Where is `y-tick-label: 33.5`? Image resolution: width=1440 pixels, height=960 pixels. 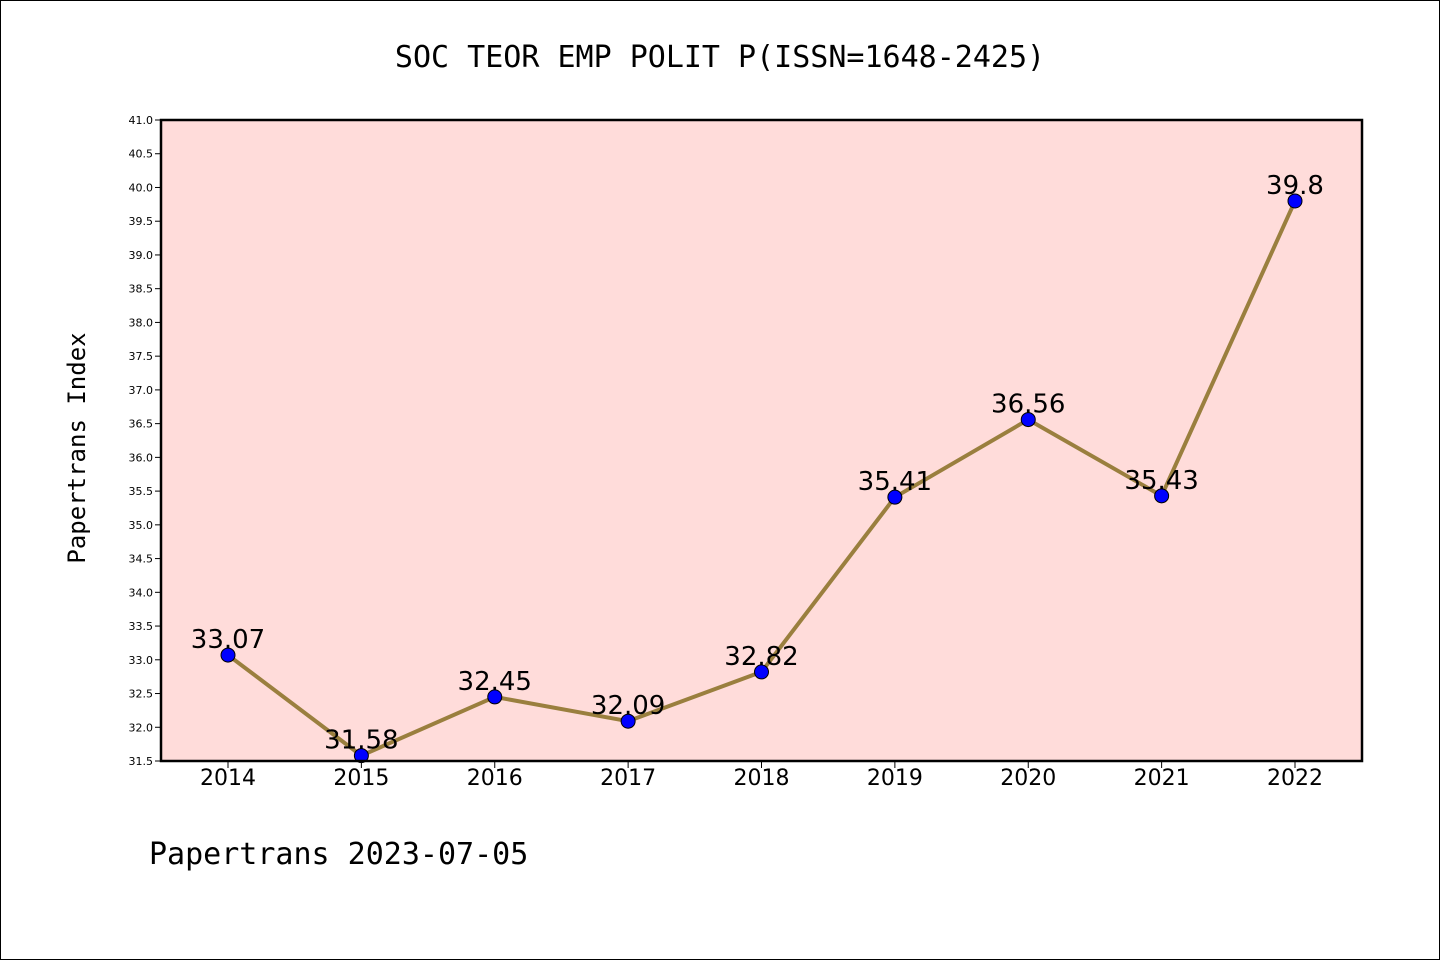 y-tick-label: 33.5 is located at coordinates (141, 626).